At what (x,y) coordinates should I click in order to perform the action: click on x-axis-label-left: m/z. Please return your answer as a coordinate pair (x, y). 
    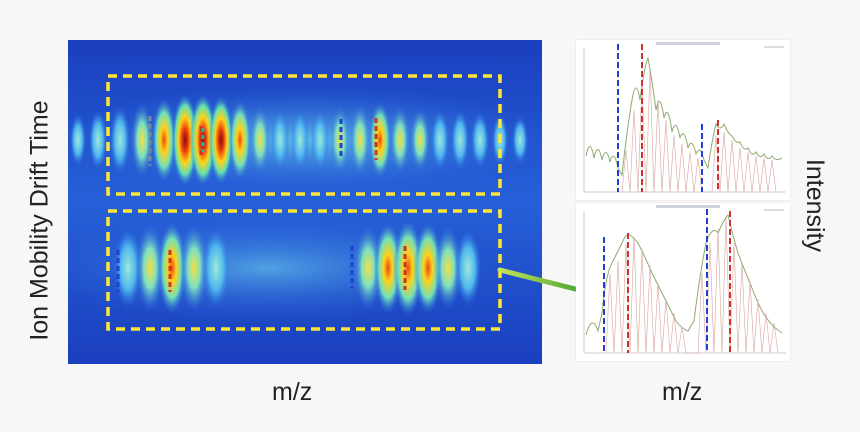
    Looking at the image, I should click on (292, 392).